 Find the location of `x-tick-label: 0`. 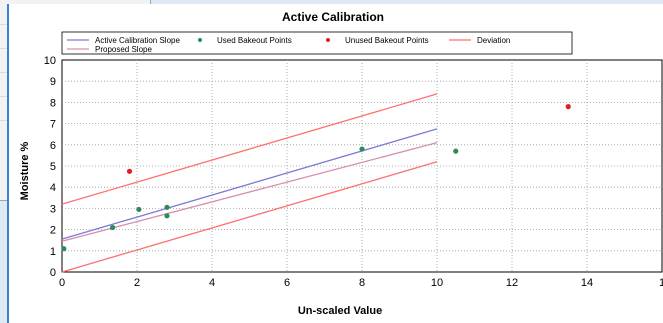

x-tick-label: 0 is located at coordinates (62, 283).